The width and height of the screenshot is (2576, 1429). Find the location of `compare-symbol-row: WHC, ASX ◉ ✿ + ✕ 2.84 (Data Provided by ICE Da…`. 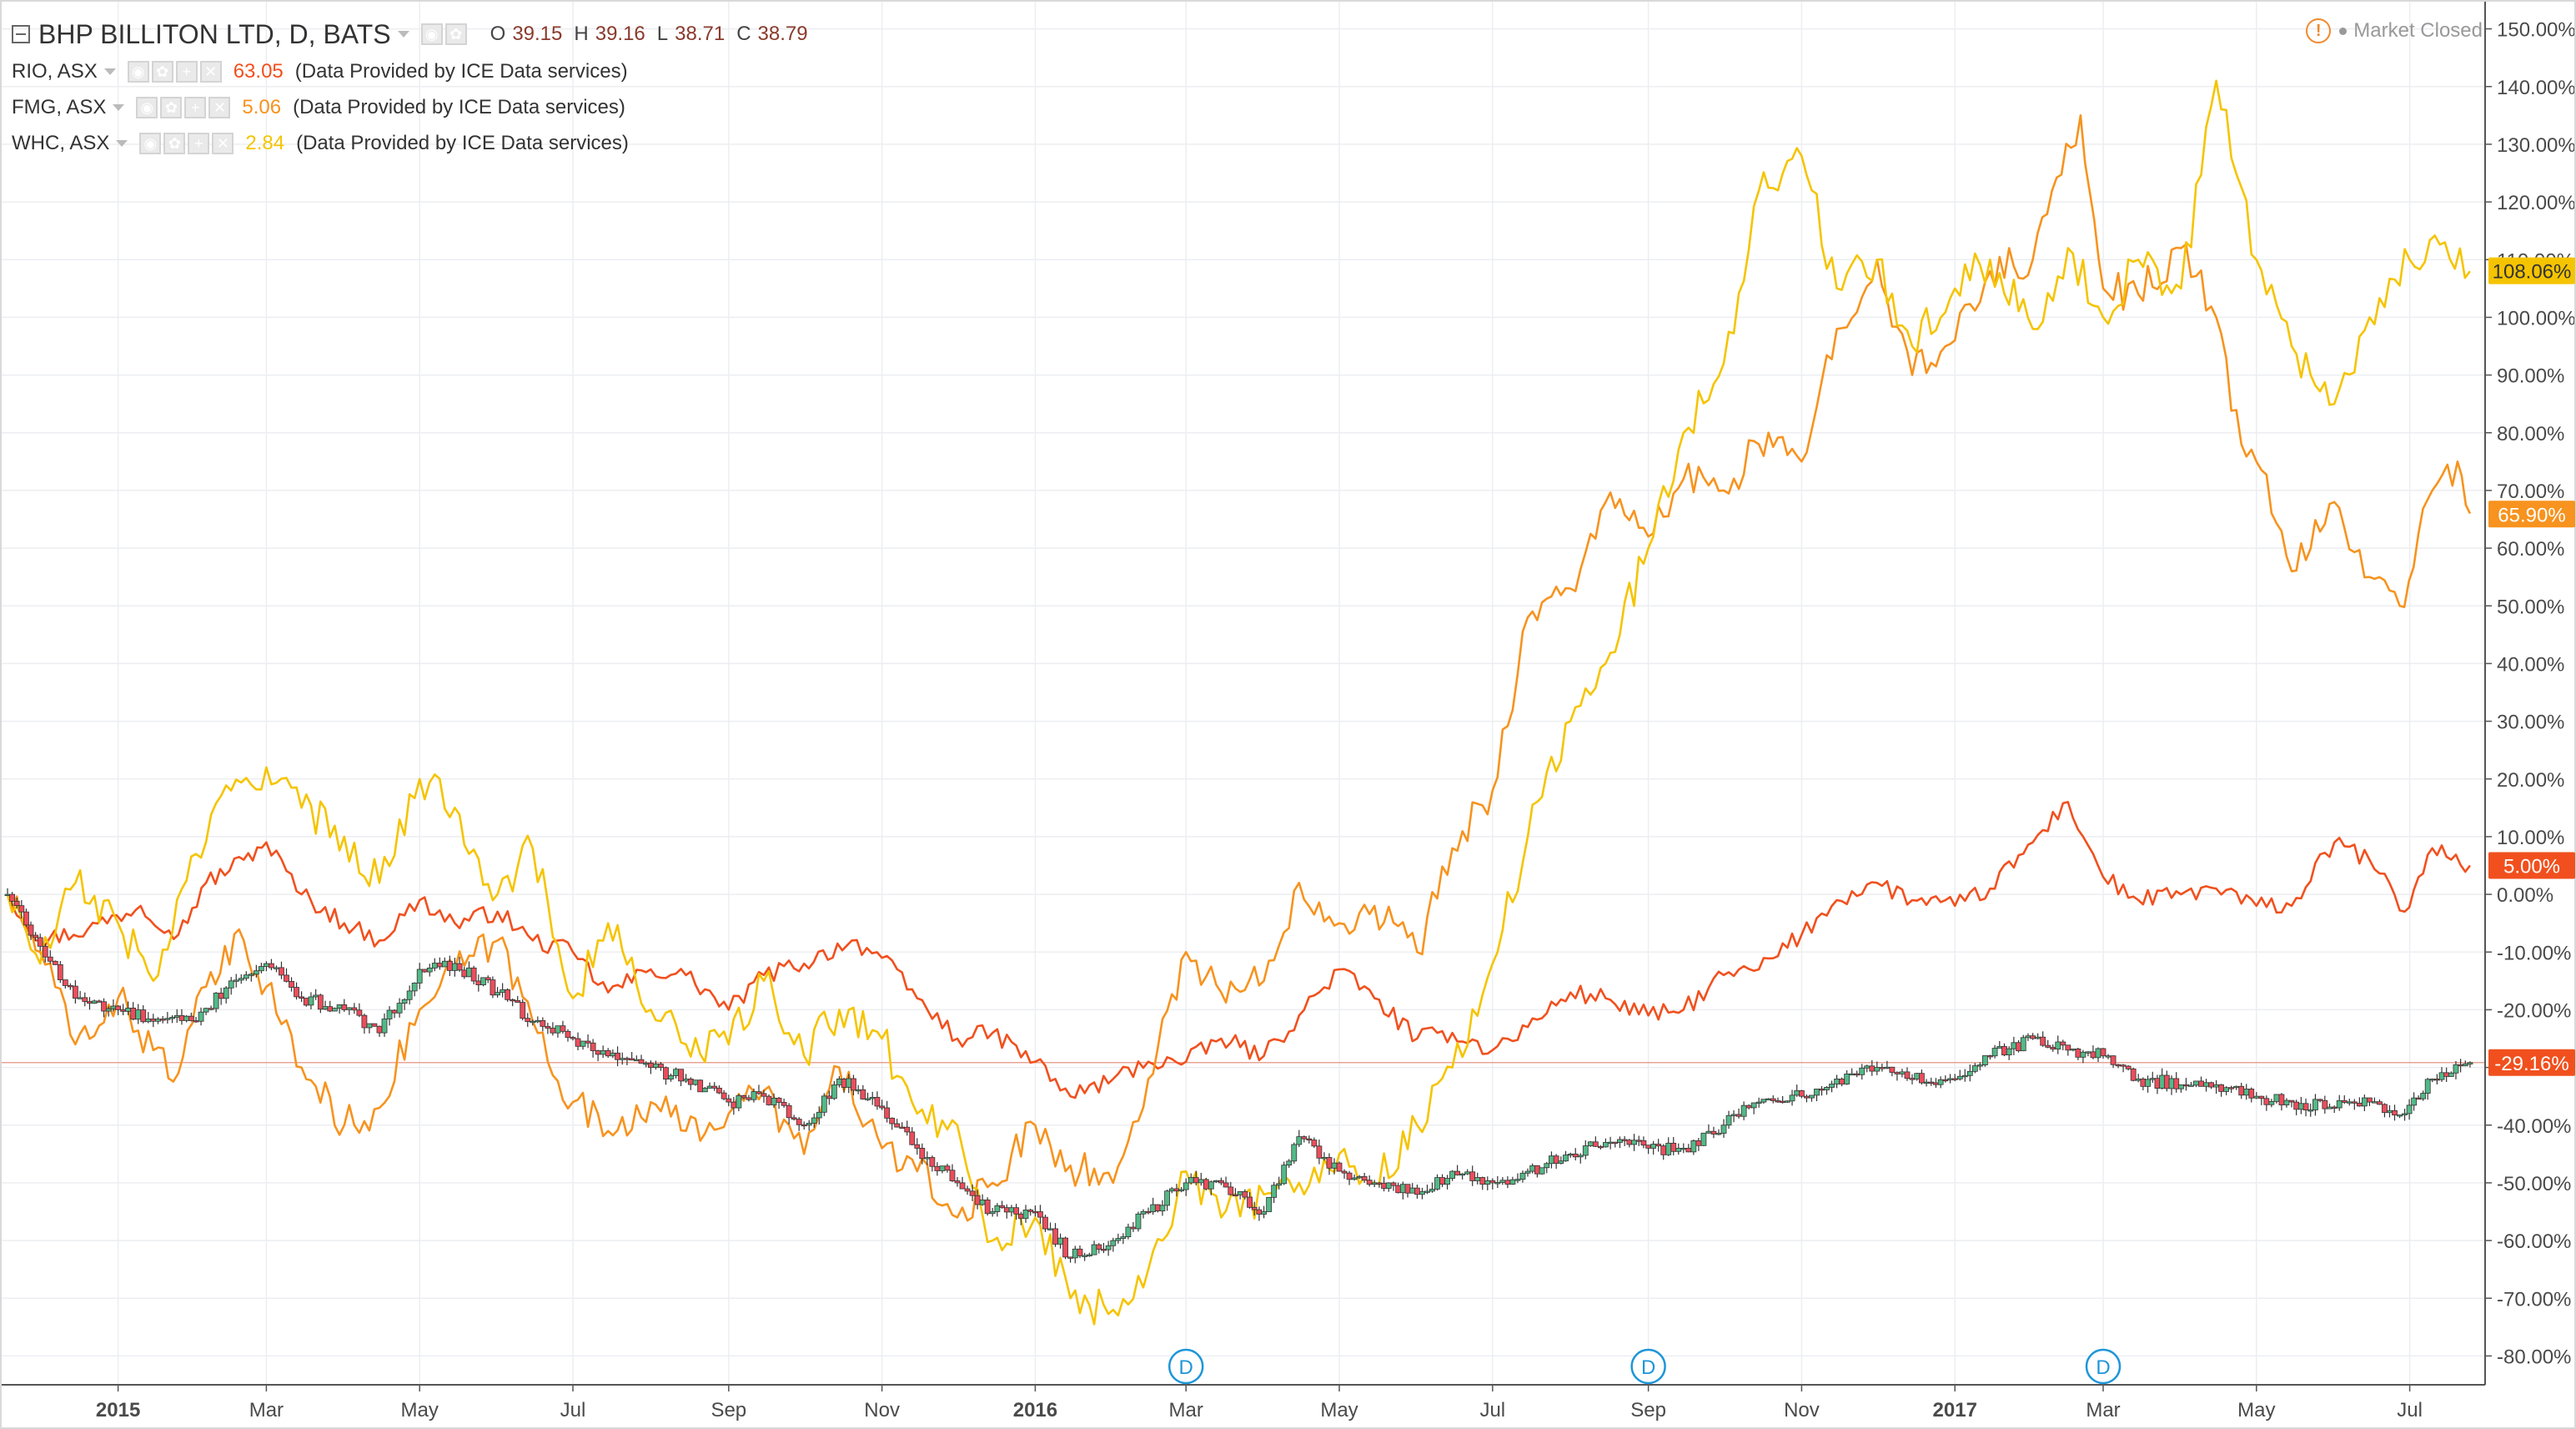

compare-symbol-row: WHC, ASX ◉ ✿ + ✕ 2.84 (Data Provided by ICE Da… is located at coordinates (410, 143).